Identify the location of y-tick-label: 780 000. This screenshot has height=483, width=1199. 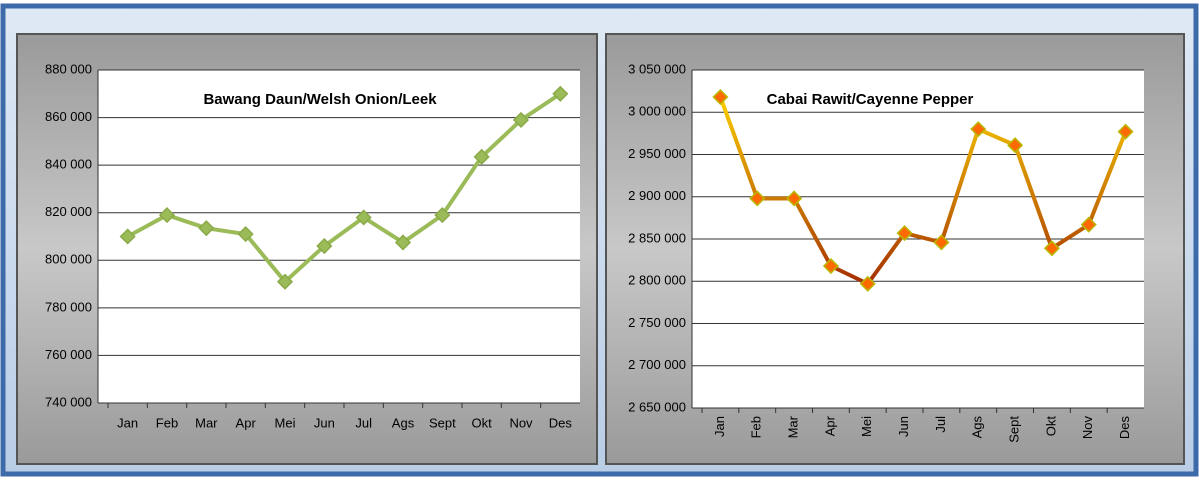
(68, 306).